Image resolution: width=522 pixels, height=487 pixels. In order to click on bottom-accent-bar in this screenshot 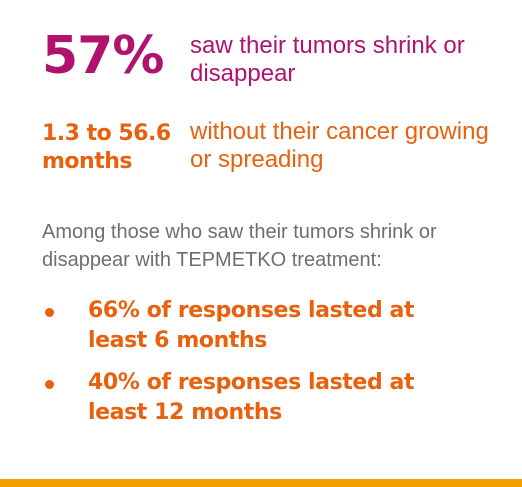, I will do `click(261, 483)`.